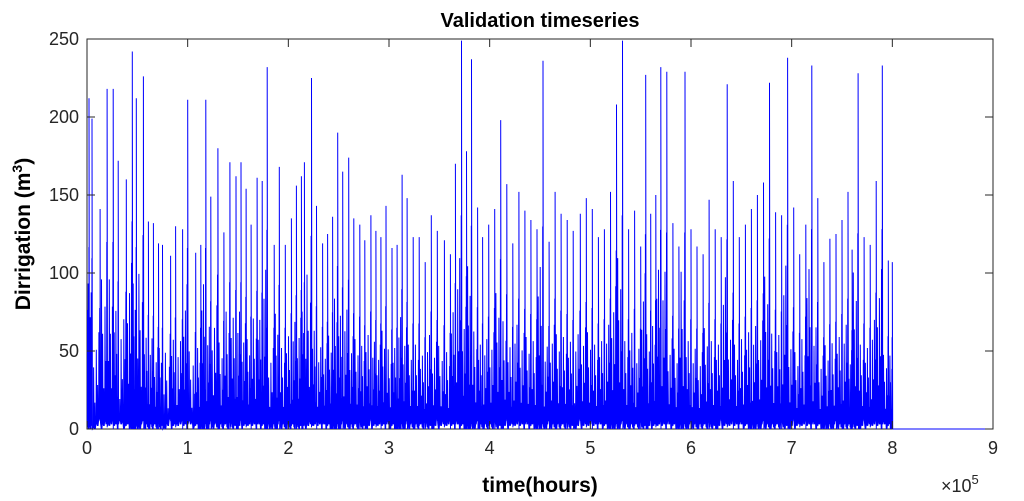  I want to click on x-tick-label: 4, so click(490, 448).